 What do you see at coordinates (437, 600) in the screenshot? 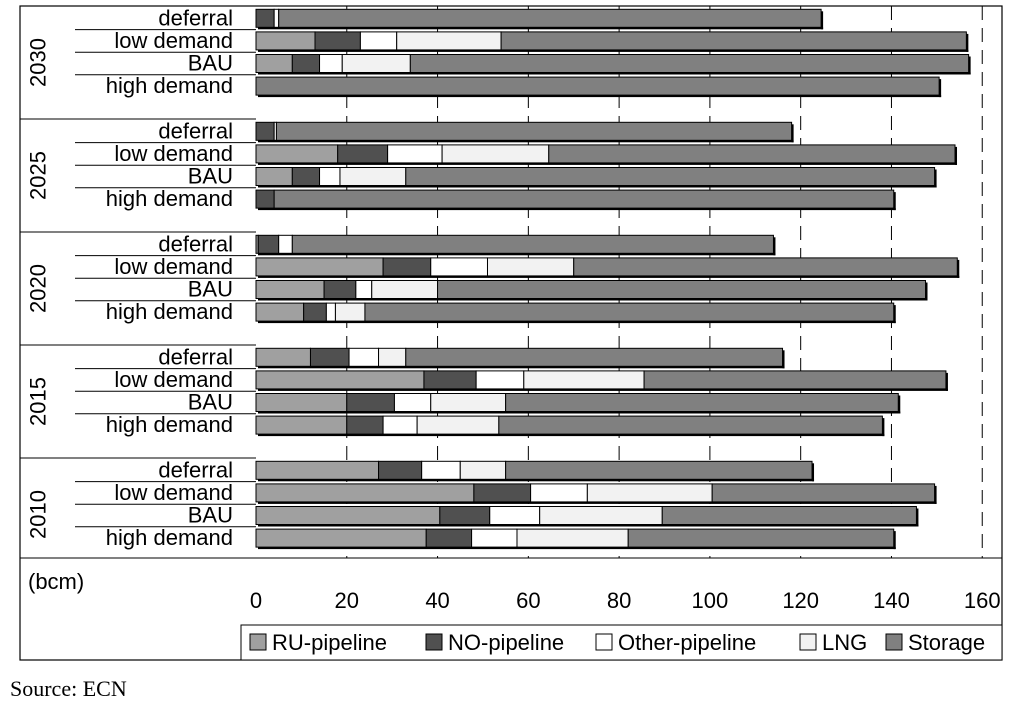
I see `x-tick-label: 40` at bounding box center [437, 600].